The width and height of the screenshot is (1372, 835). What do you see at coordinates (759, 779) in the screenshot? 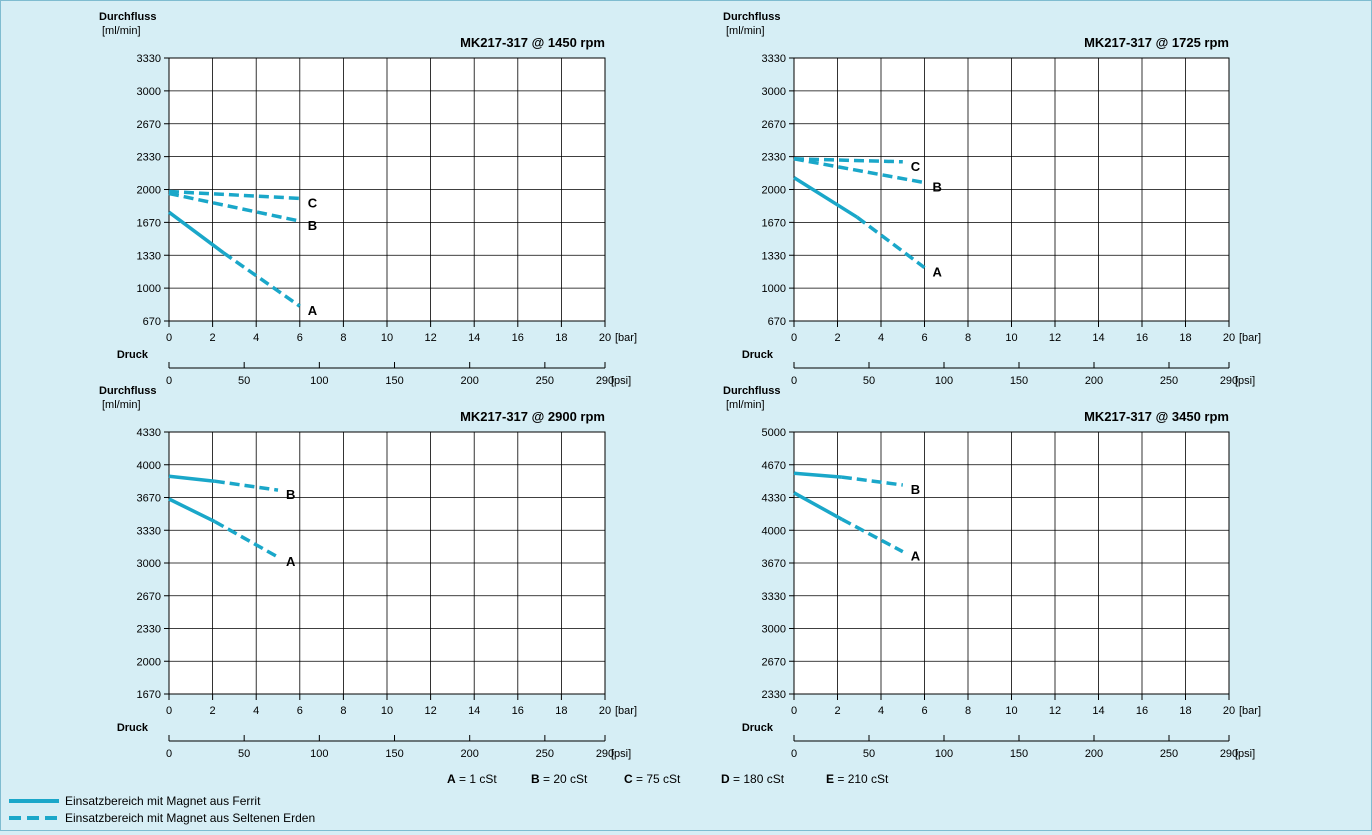
I see `viscosity-value-d: = 180 cSt` at bounding box center [759, 779].